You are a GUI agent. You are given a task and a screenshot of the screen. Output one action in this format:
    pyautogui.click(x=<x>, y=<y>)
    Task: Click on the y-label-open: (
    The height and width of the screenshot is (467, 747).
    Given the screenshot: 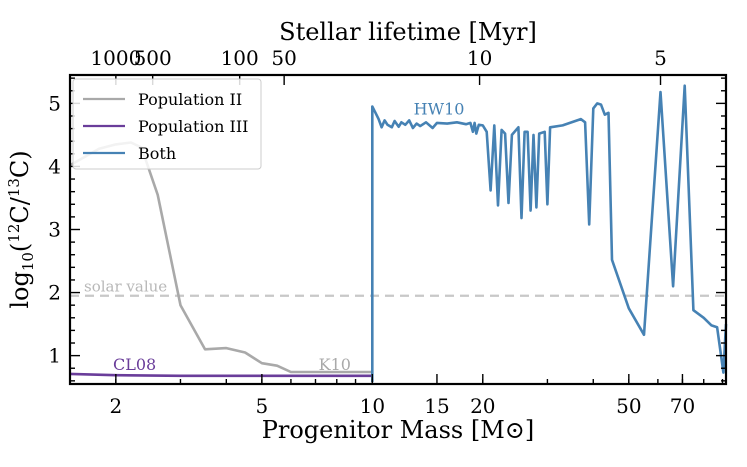 What is the action you would take?
    pyautogui.click(x=20, y=247)
    